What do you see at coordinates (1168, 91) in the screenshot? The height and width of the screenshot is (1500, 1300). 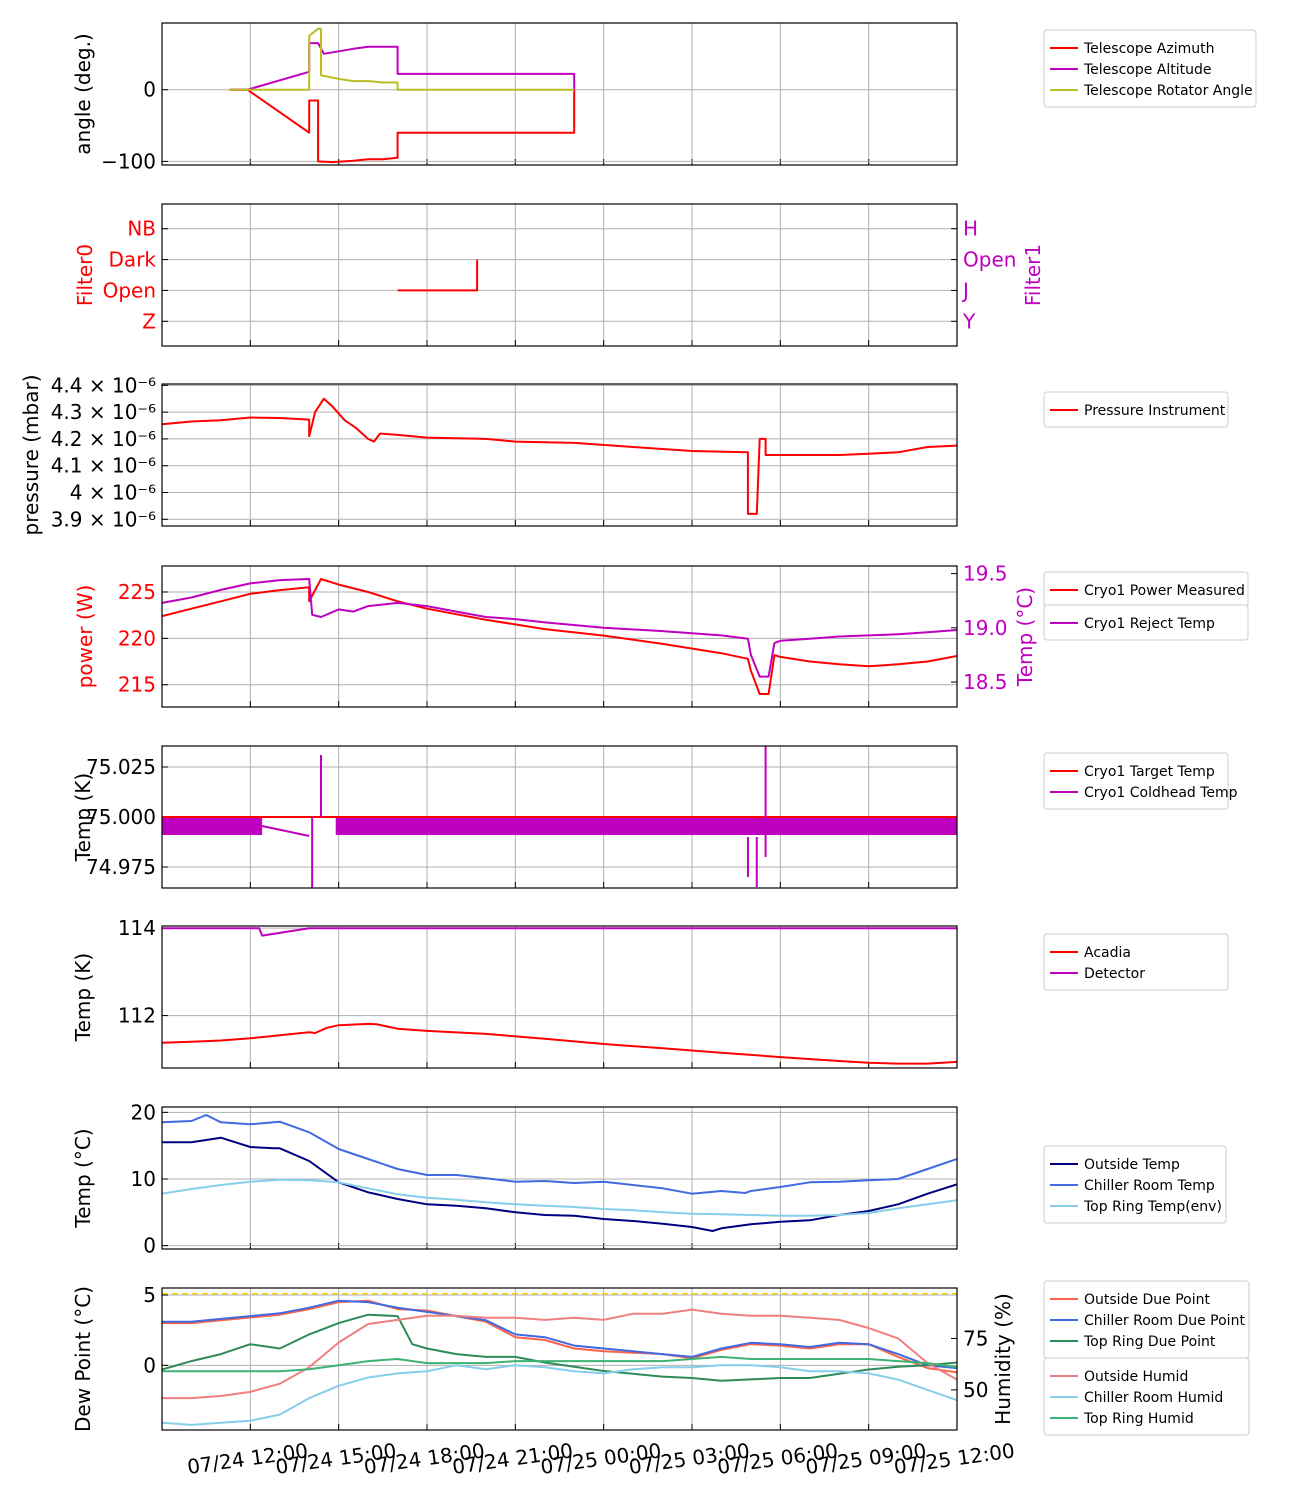 I see `legend-label: Telescope Rotator Angle` at bounding box center [1168, 91].